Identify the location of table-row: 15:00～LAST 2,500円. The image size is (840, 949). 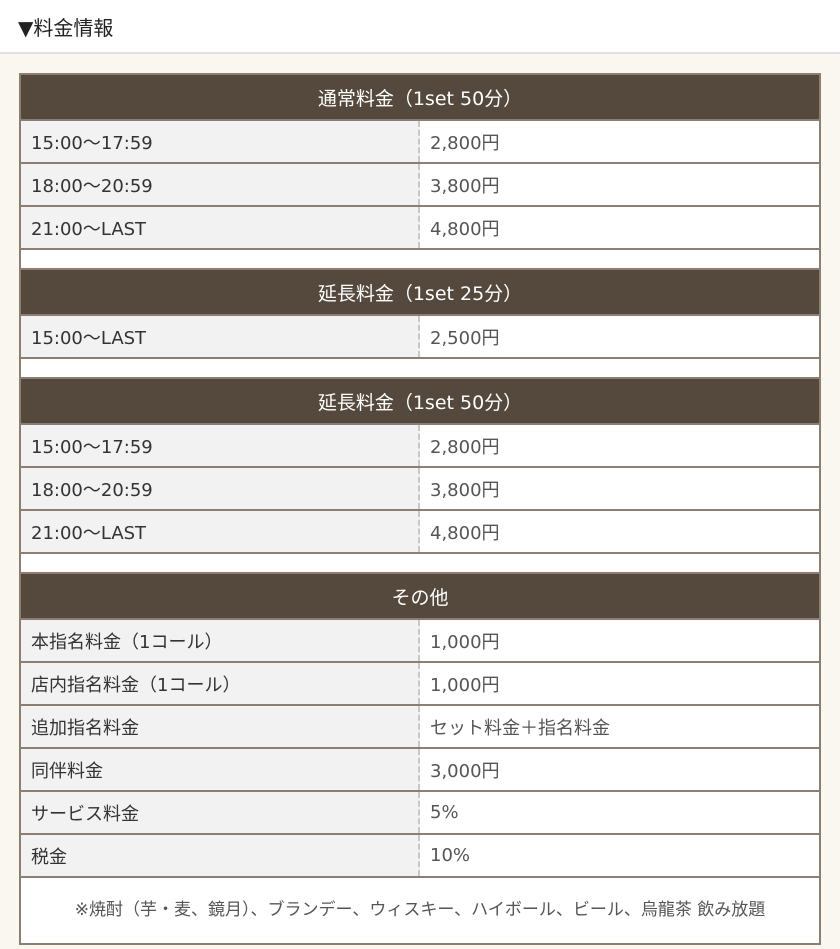
(420, 335).